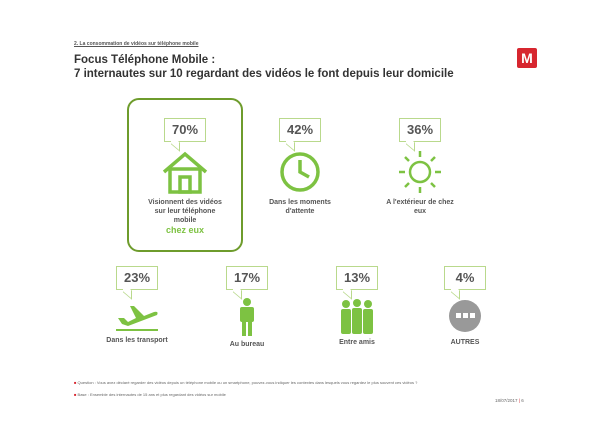 The width and height of the screenshot is (612, 433). I want to click on sun-icon, so click(420, 172).